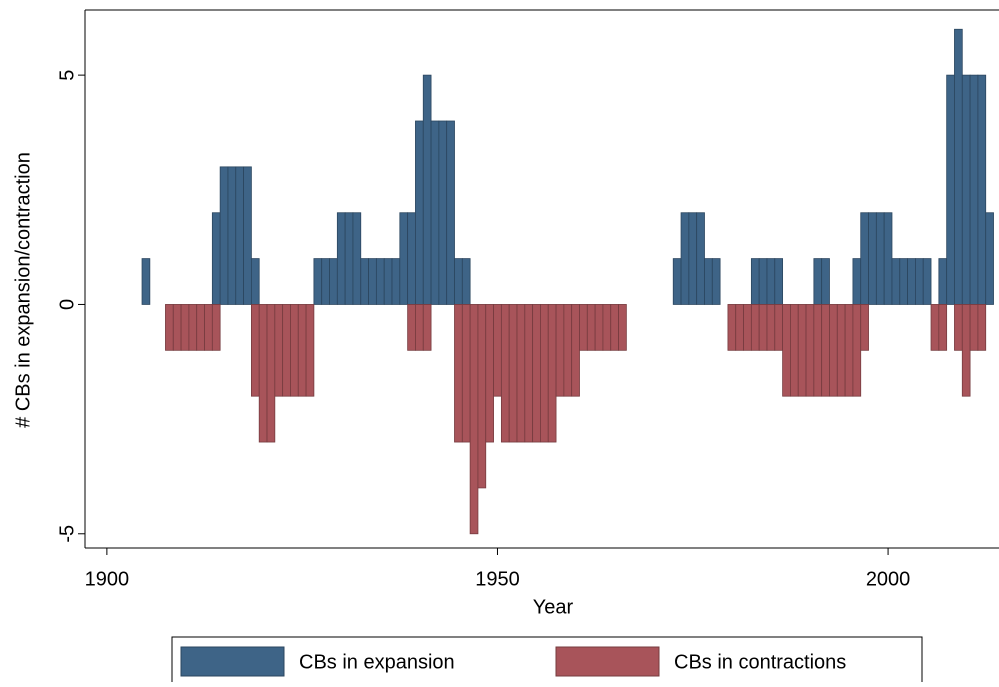 This screenshot has width=999, height=687. Describe the element at coordinates (547, 661) in the screenshot. I see `legend-box` at that location.